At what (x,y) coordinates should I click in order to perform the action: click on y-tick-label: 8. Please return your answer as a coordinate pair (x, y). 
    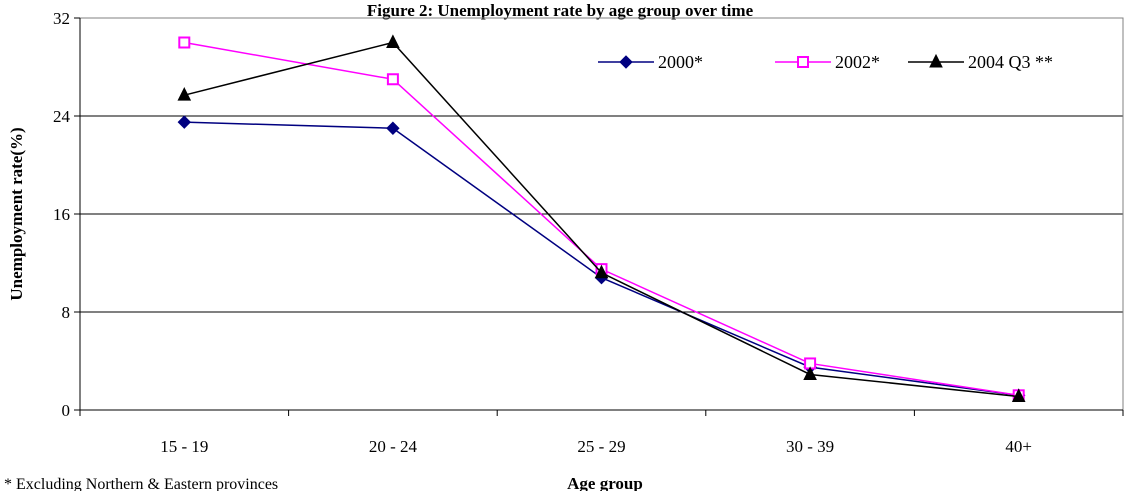
    Looking at the image, I should click on (66, 312).